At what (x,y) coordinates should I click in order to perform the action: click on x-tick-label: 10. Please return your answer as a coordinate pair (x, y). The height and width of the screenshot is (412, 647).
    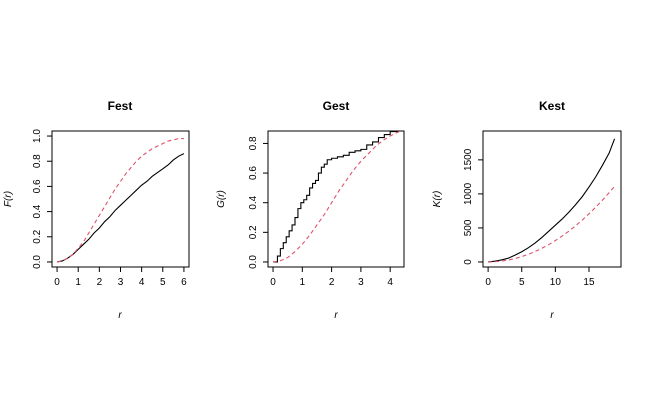
    Looking at the image, I should click on (556, 282).